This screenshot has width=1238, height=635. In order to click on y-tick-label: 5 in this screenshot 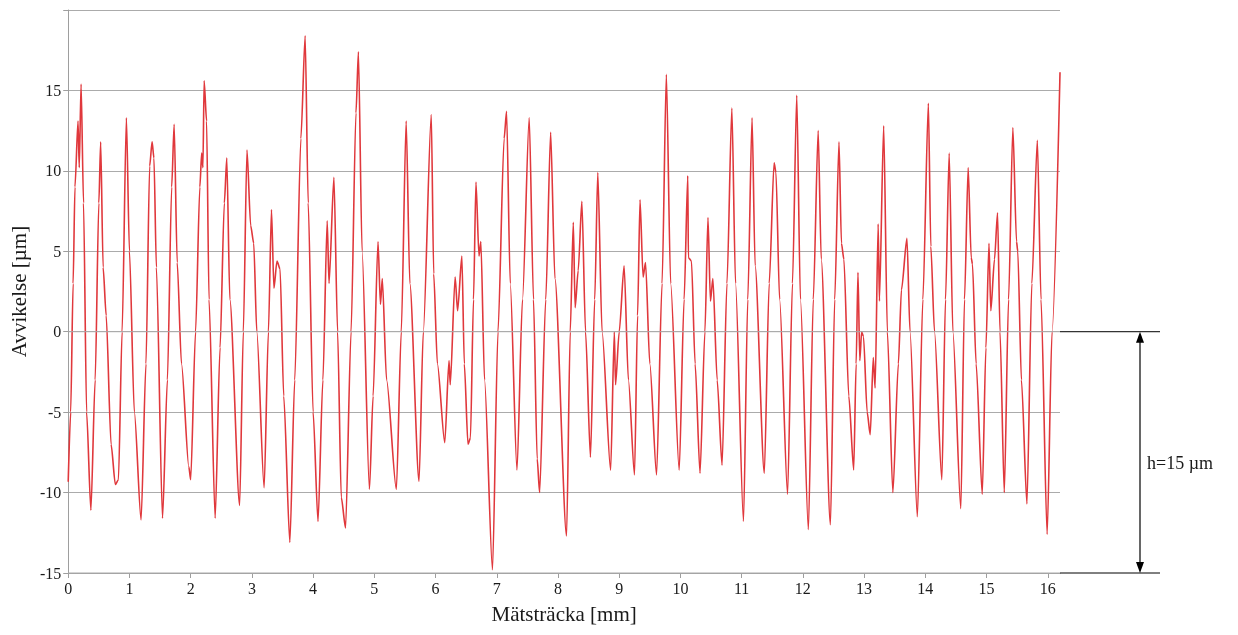, I will do `click(57, 251)`.